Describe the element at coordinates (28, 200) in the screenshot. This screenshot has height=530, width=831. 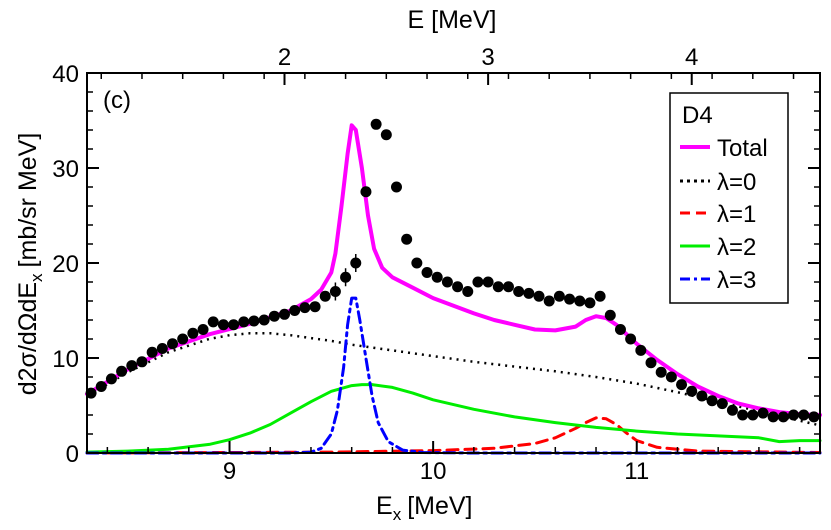
I see `y-axis-title-units: [mb/sr MeV]` at that location.